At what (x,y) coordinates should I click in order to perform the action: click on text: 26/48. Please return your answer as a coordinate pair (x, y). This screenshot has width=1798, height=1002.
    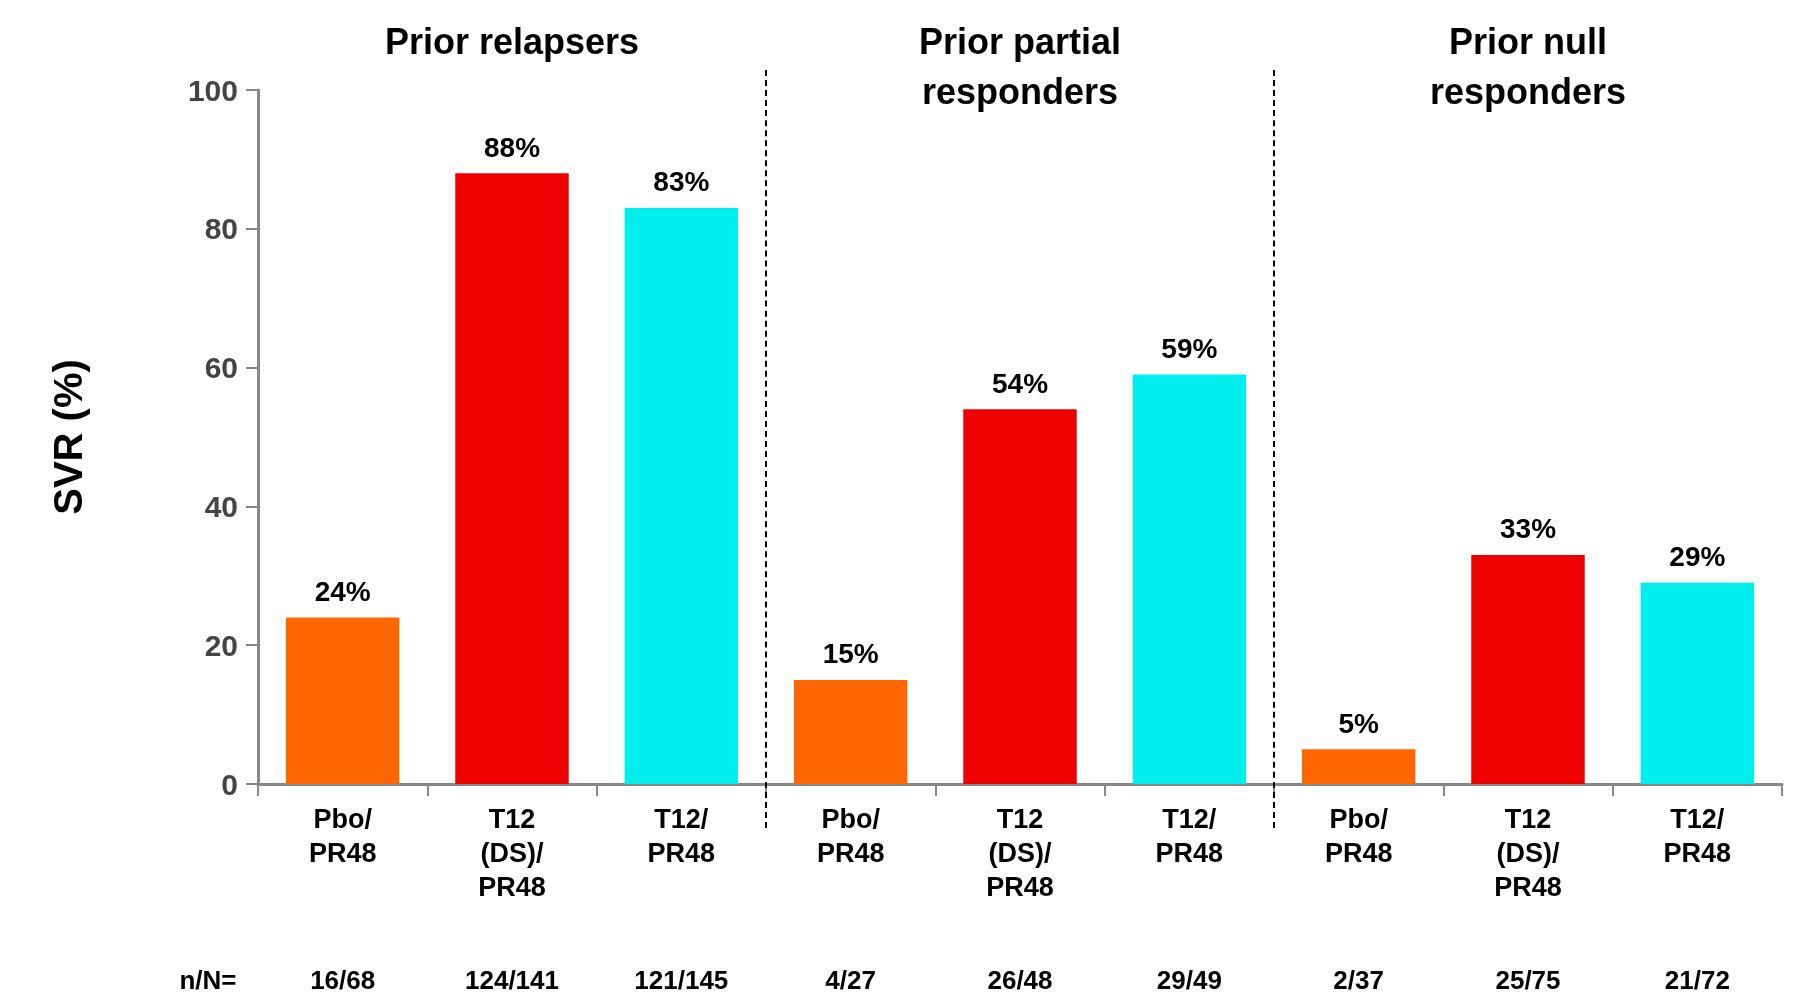
    Looking at the image, I should click on (1020, 980).